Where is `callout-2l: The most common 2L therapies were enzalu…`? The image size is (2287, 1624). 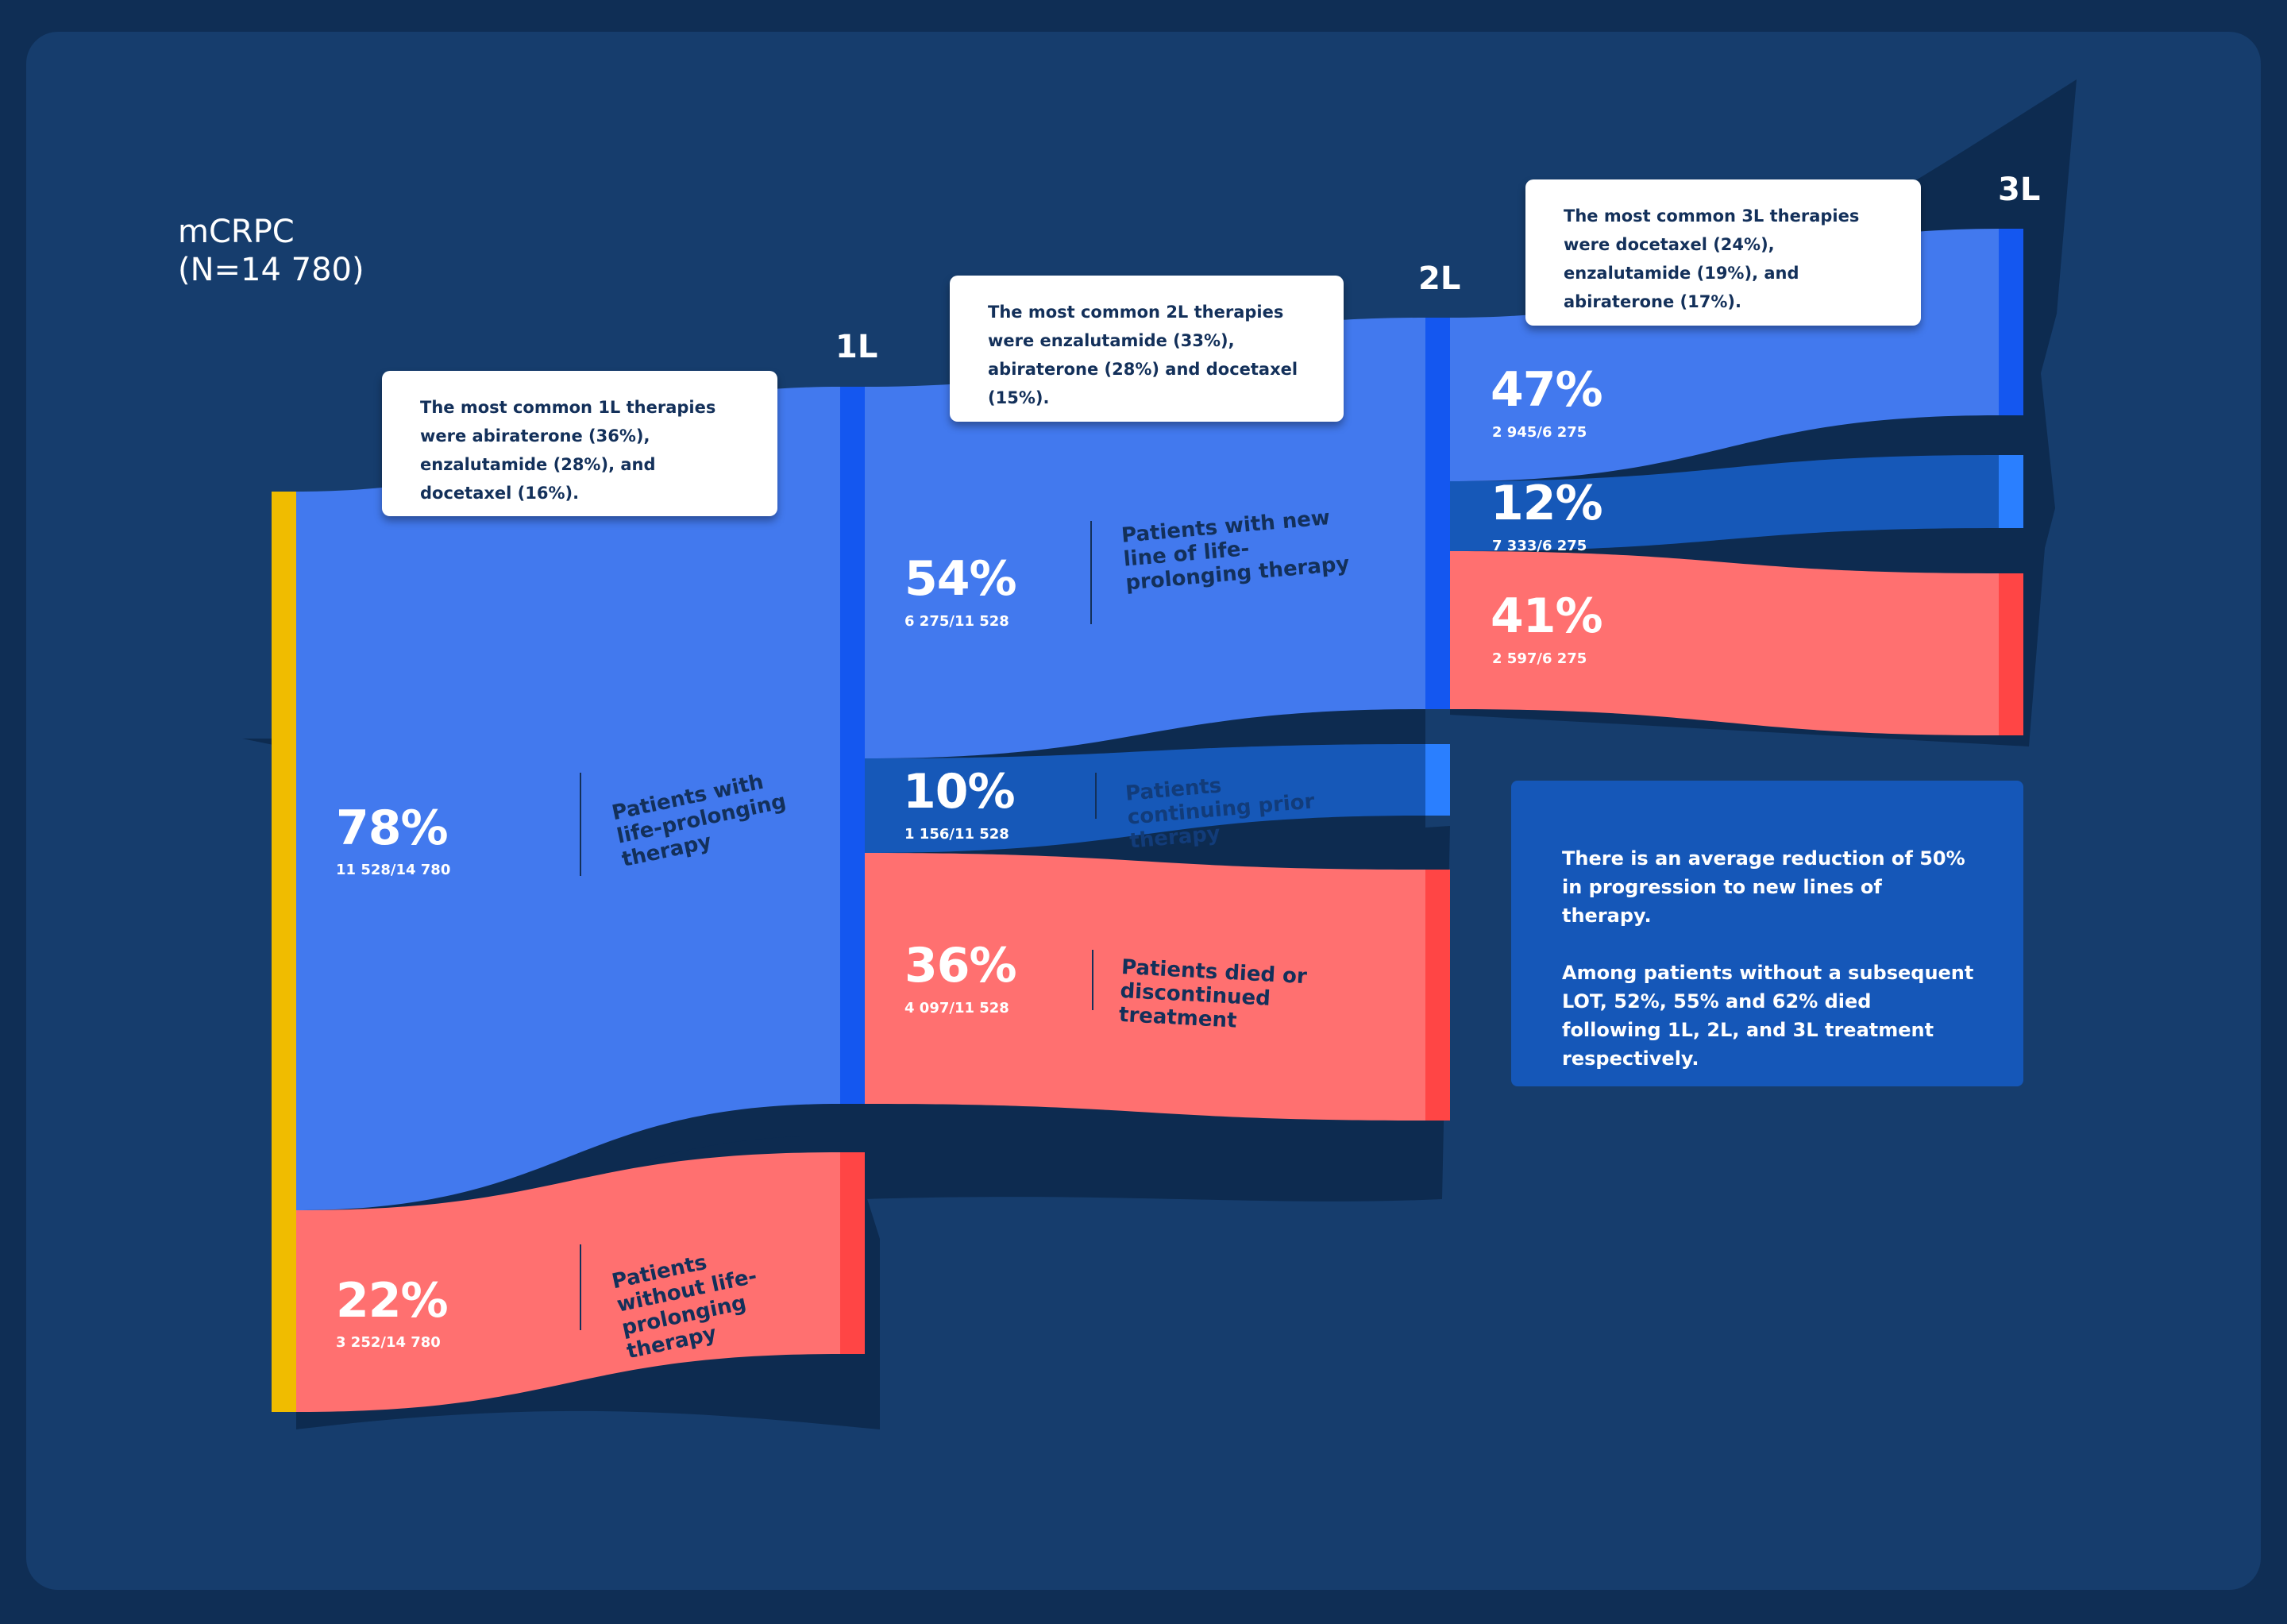
callout-2l: The most common 2L therapies were enzalu… is located at coordinates (1147, 349).